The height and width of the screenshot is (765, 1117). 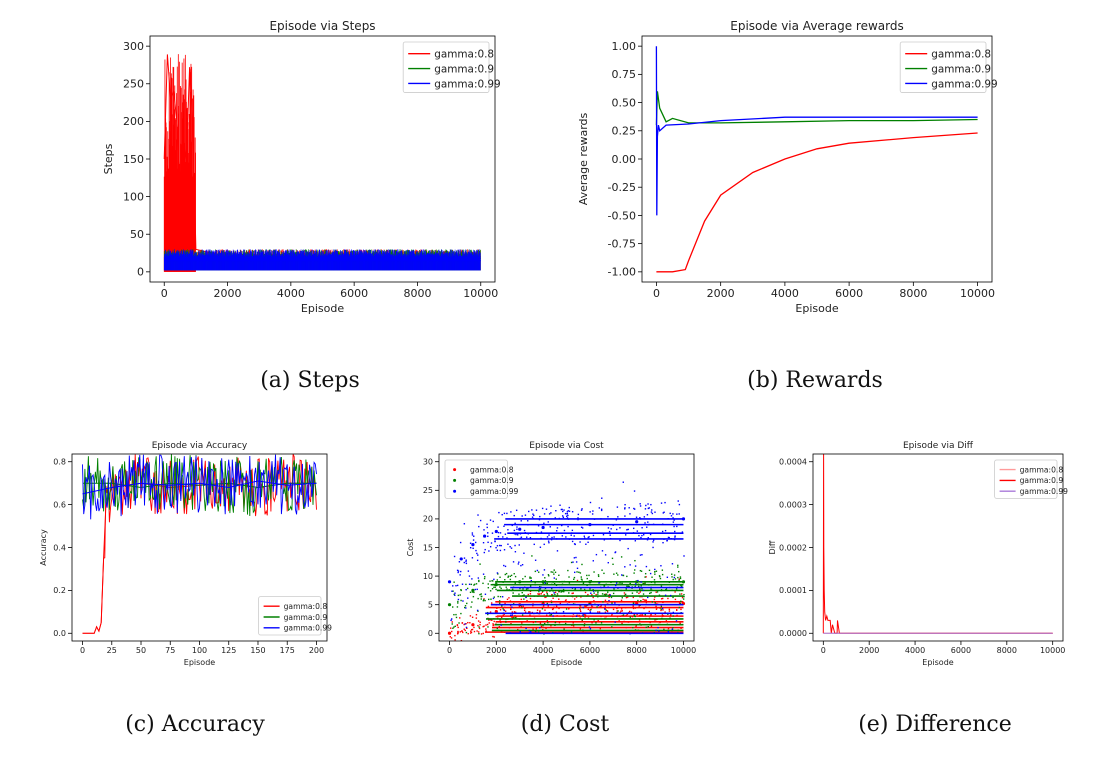 I want to click on chart-title: Episode via Average rewards, so click(x=816, y=26).